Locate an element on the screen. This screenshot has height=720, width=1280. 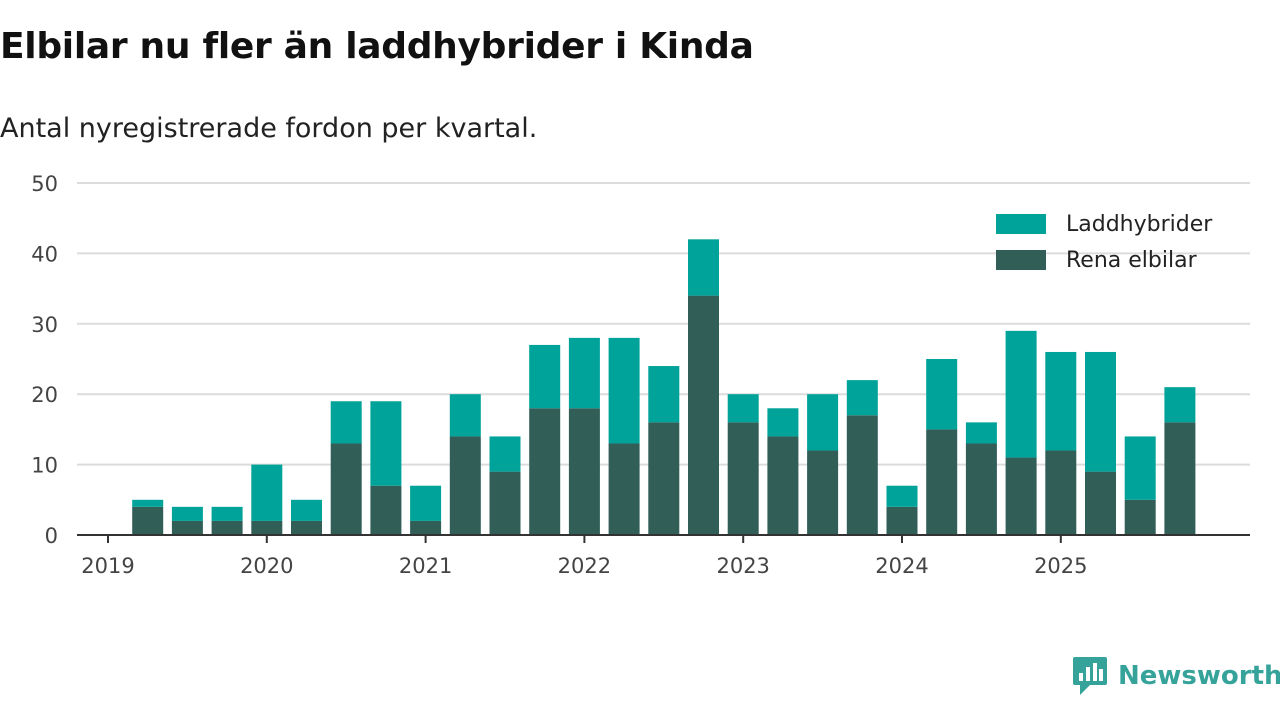
legend-item-electric: Rena elbilar is located at coordinates (1104, 260).